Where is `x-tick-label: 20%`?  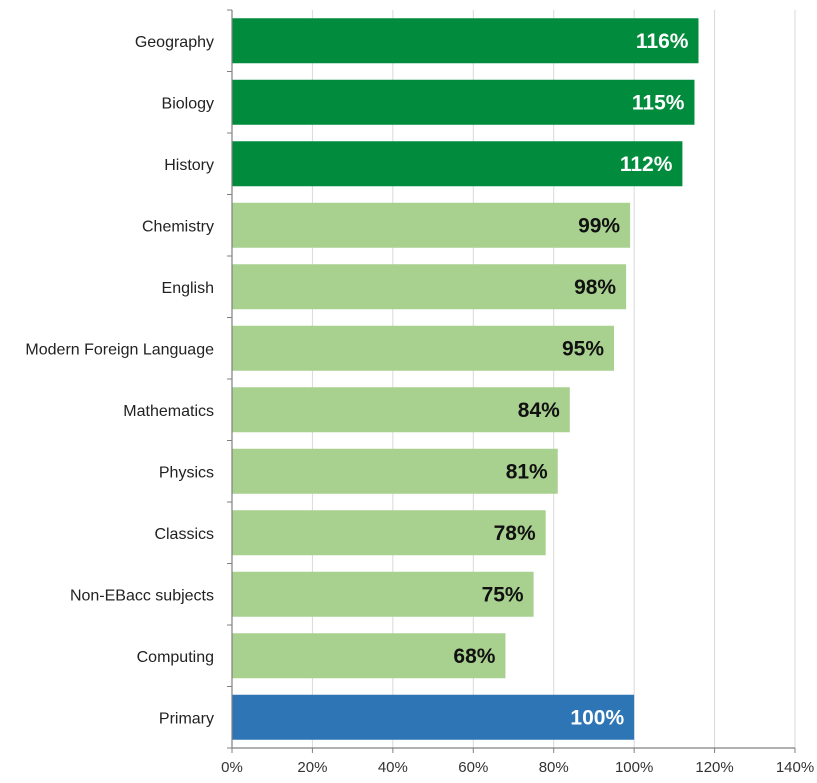
x-tick-label: 20% is located at coordinates (312, 767).